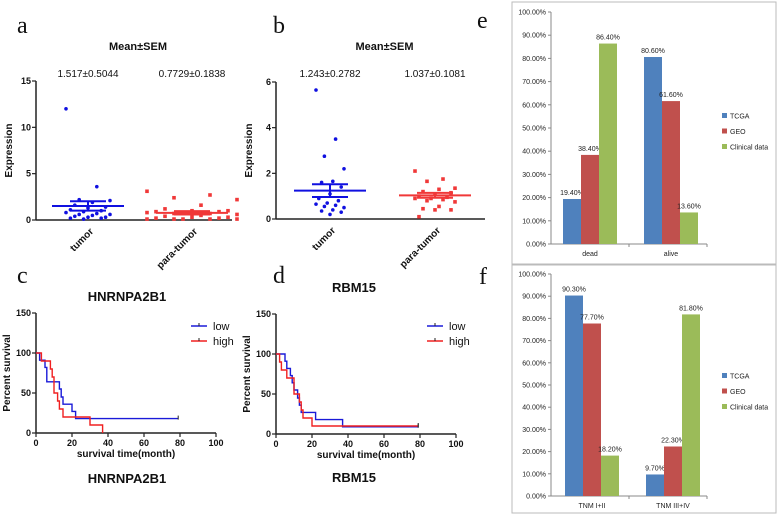 The height and width of the screenshot is (517, 778). Describe the element at coordinates (534, 175) in the screenshot. I see `y-tick-label: 30.00%` at that location.